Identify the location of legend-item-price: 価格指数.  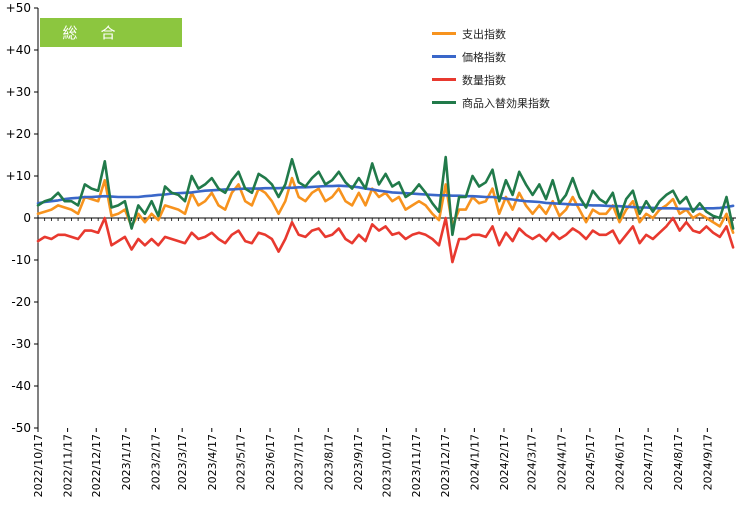
(491, 56).